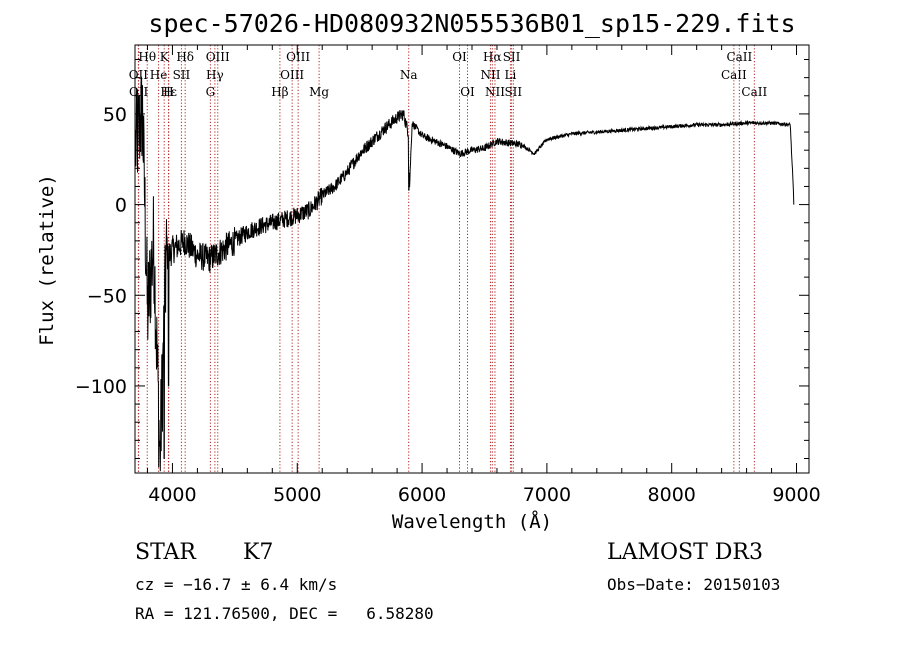 The height and width of the screenshot is (649, 900). Describe the element at coordinates (165, 552) in the screenshot. I see `object-class: STAR` at that location.